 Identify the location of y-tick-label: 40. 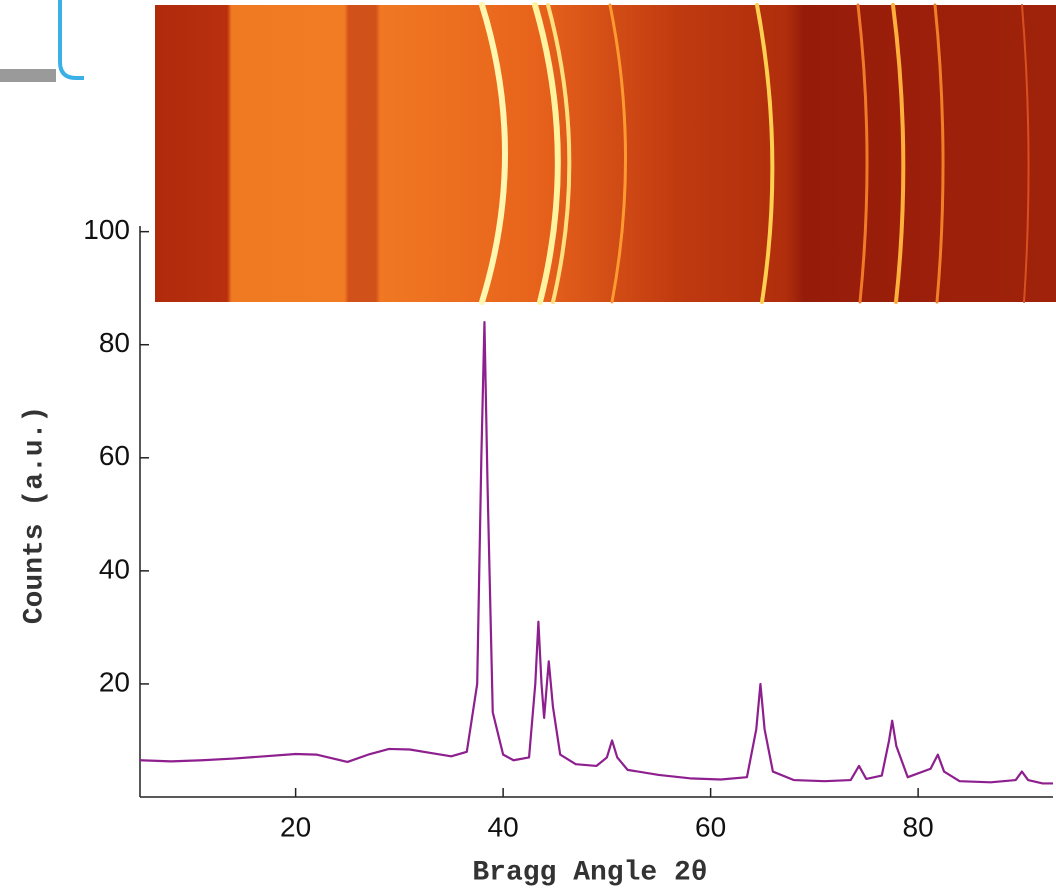
(114, 568).